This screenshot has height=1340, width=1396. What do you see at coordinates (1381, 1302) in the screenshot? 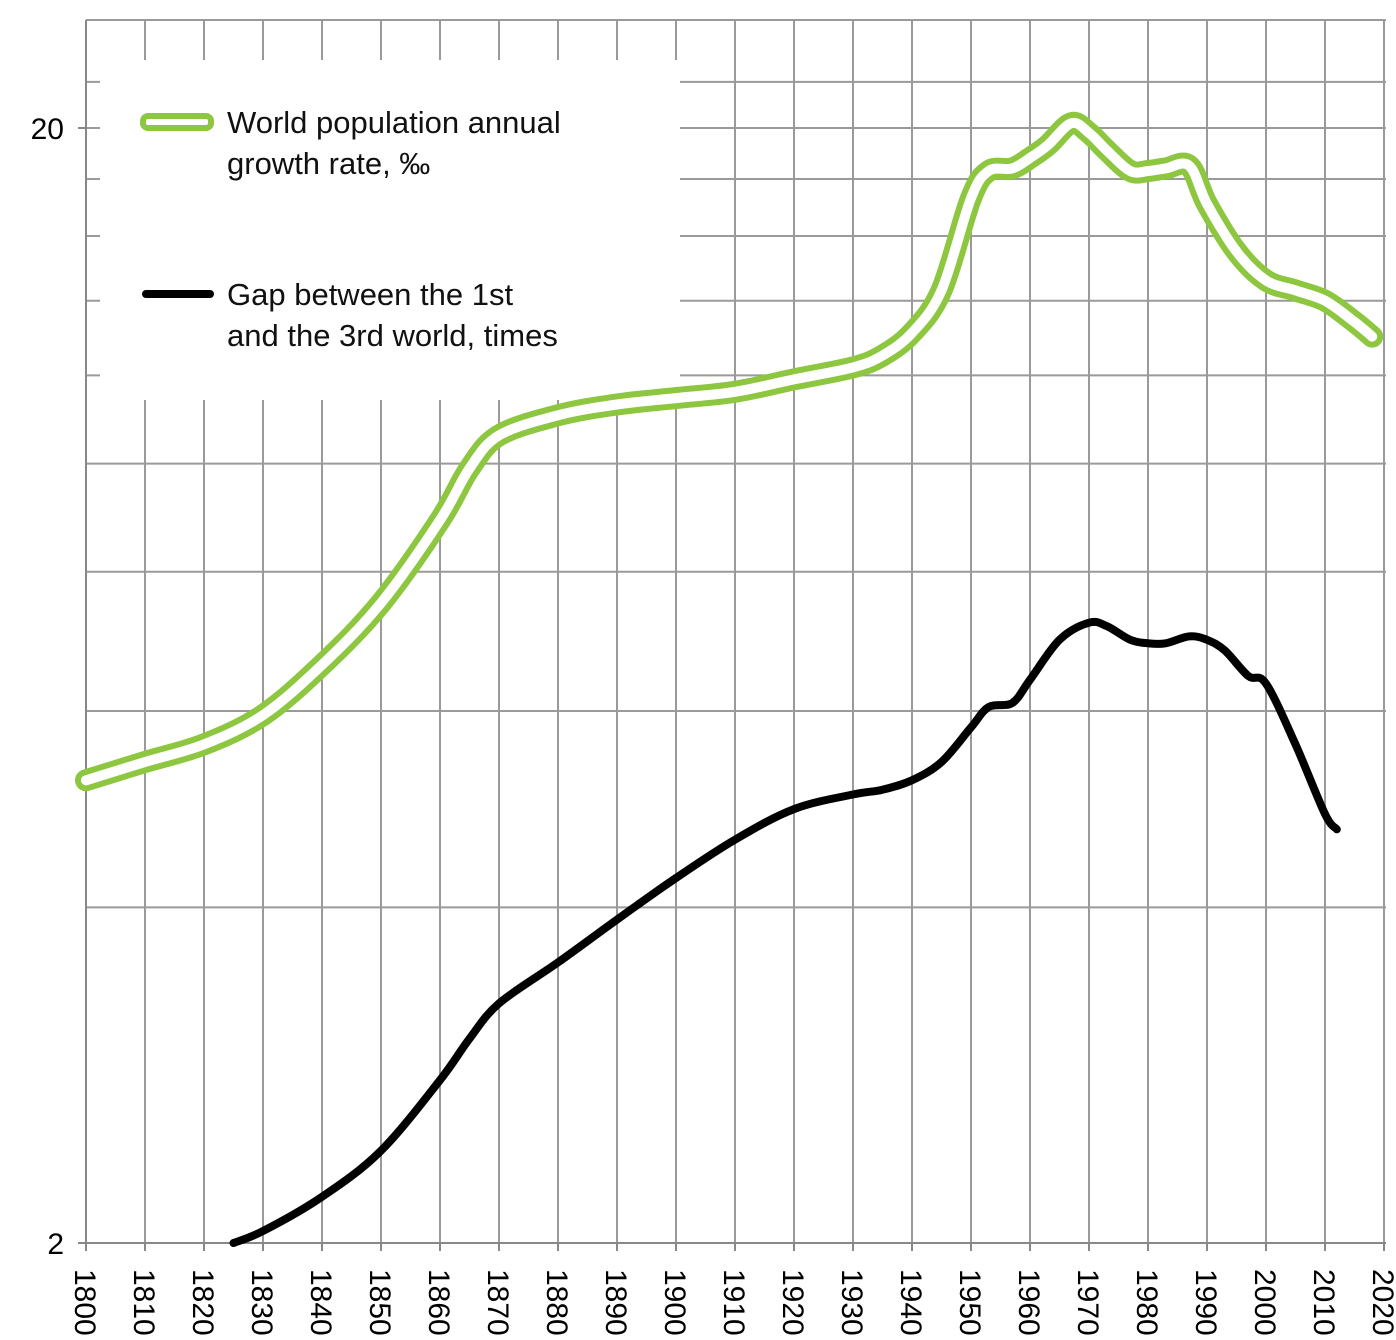
I see `x-tick-label: 2020` at bounding box center [1381, 1302].